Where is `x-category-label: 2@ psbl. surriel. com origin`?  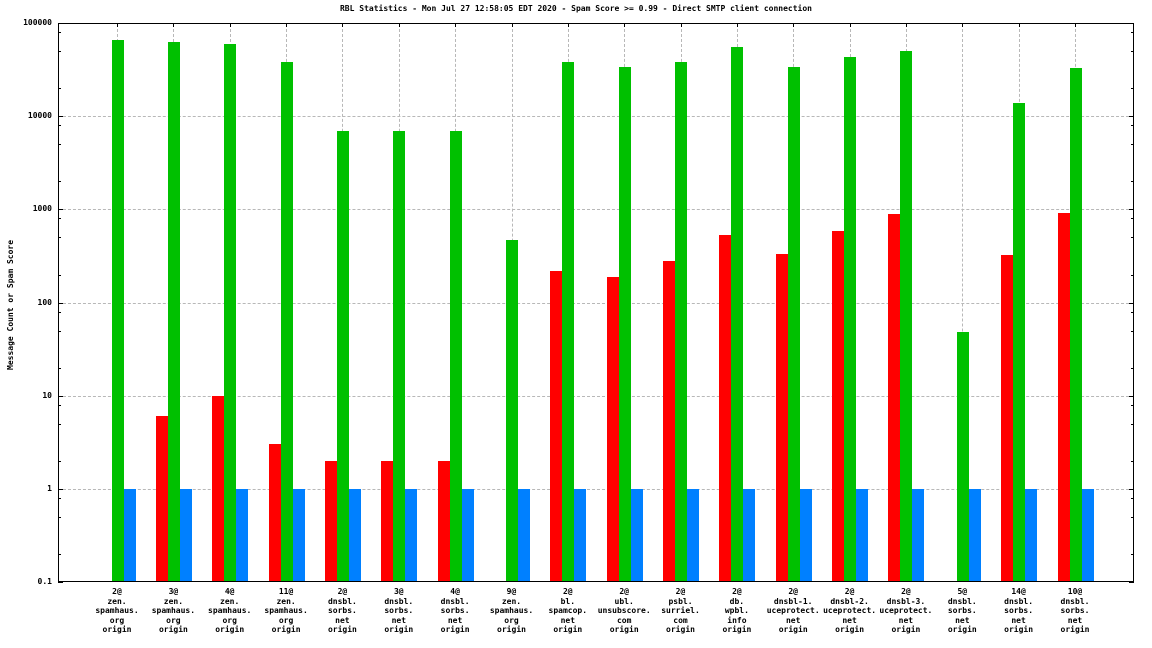 x-category-label: 2@ psbl. surriel. com origin is located at coordinates (680, 610).